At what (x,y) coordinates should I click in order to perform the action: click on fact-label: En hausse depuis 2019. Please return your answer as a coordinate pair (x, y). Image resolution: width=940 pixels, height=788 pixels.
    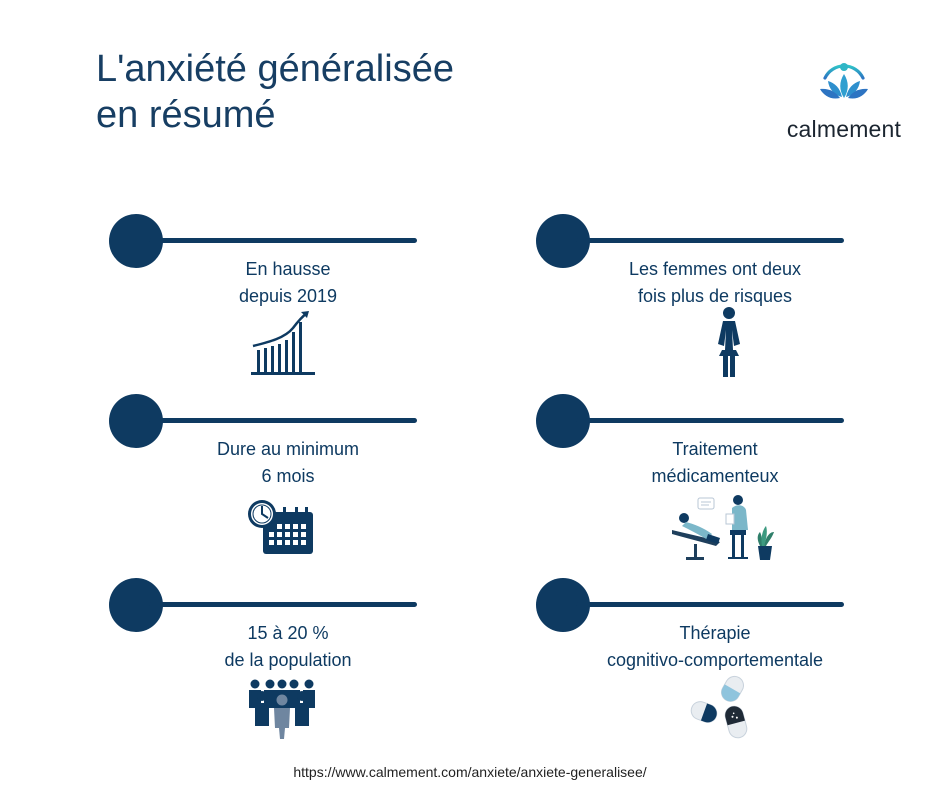
    Looking at the image, I should click on (288, 282).